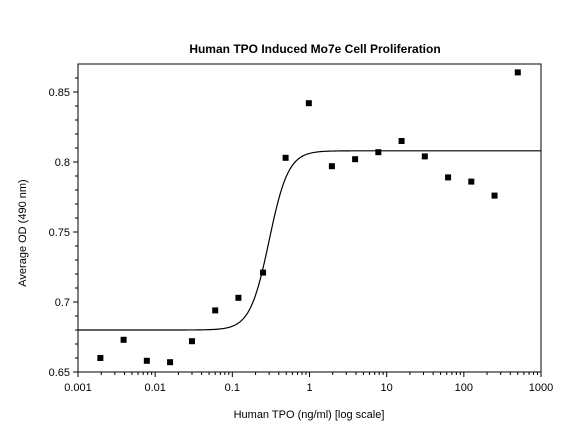 This screenshot has height=433, width=569. Describe the element at coordinates (232, 388) in the screenshot. I see `x-tick-label: 0.1` at that location.